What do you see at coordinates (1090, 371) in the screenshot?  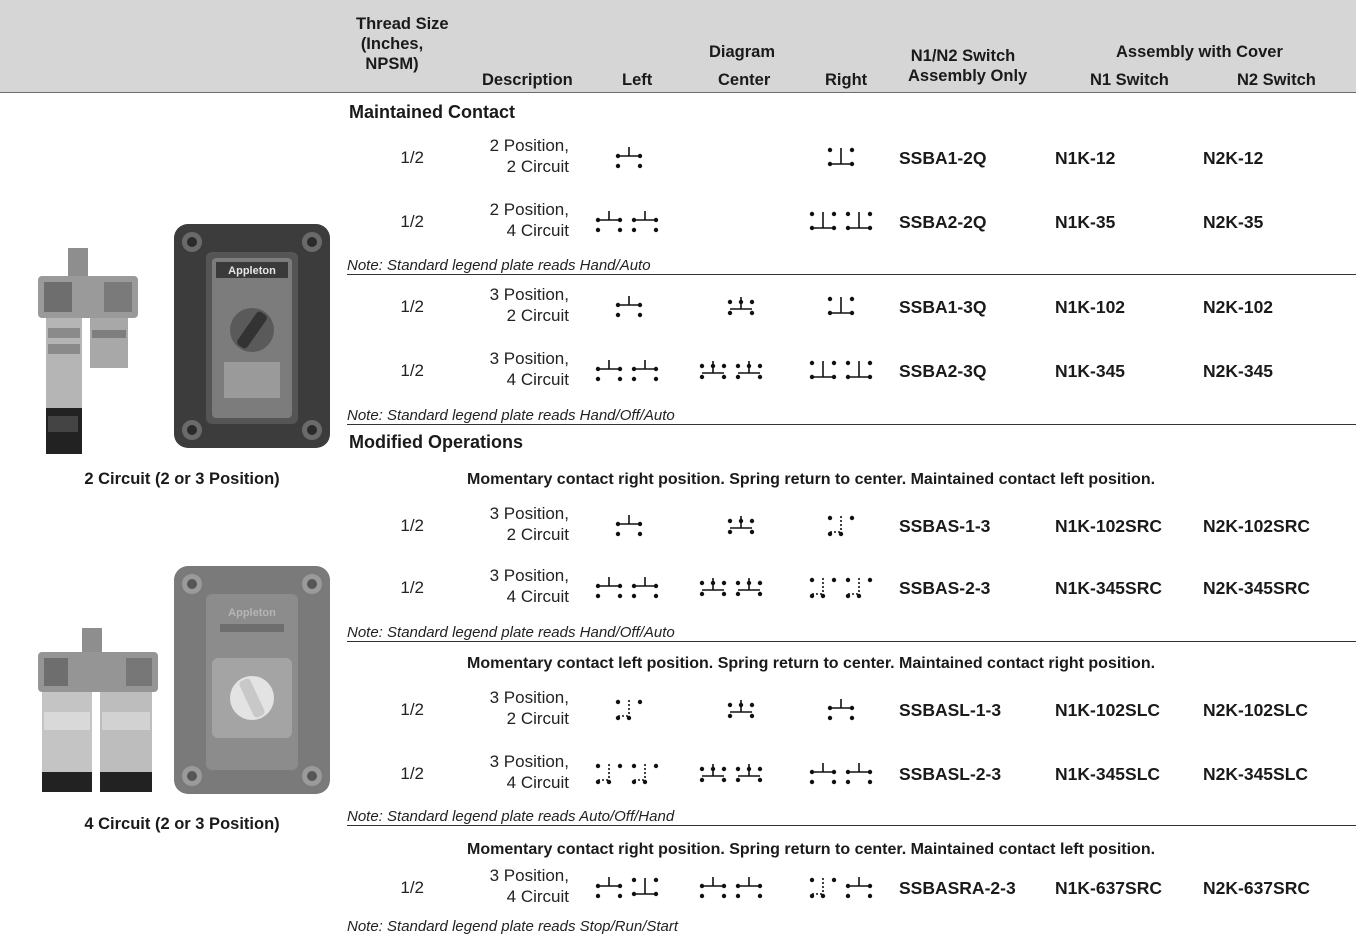 I see `n1-catalog-cell: N1K-345` at bounding box center [1090, 371].